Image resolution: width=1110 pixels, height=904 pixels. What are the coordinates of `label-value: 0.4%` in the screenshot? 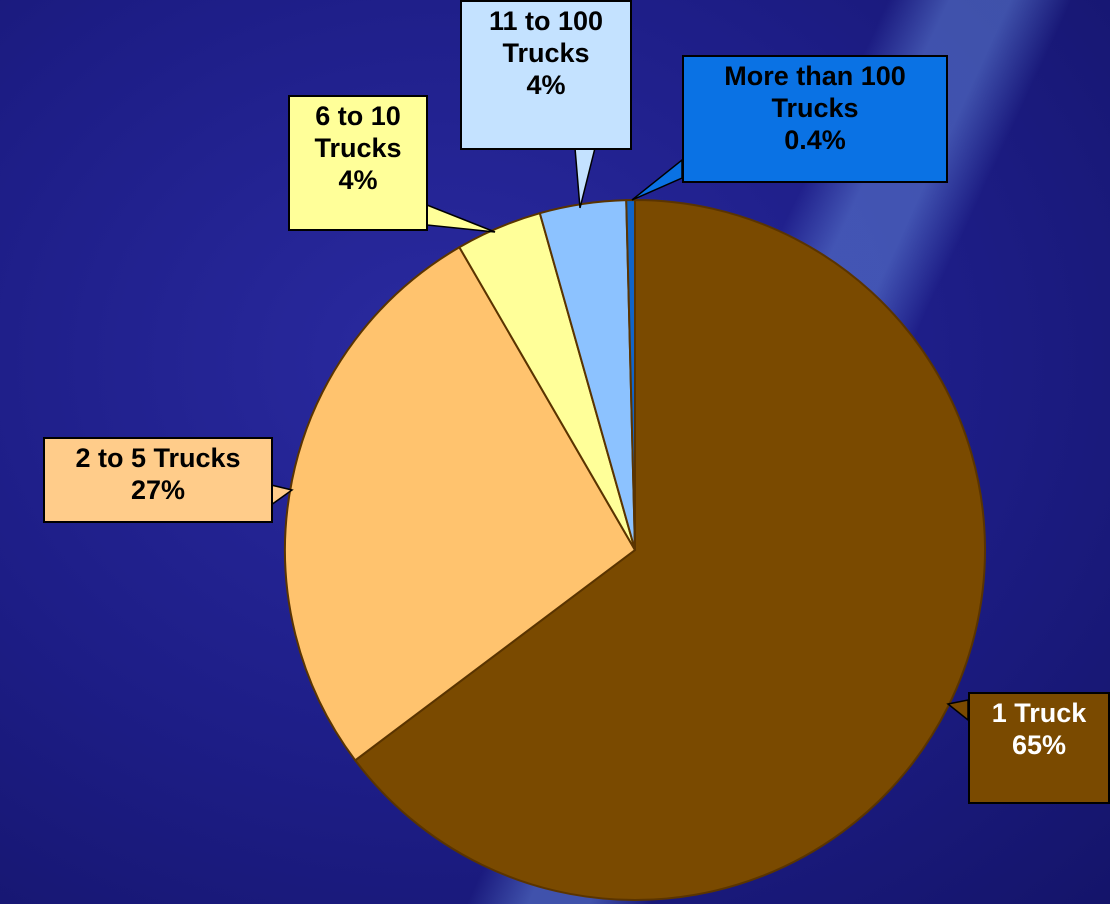 It's located at (815, 140).